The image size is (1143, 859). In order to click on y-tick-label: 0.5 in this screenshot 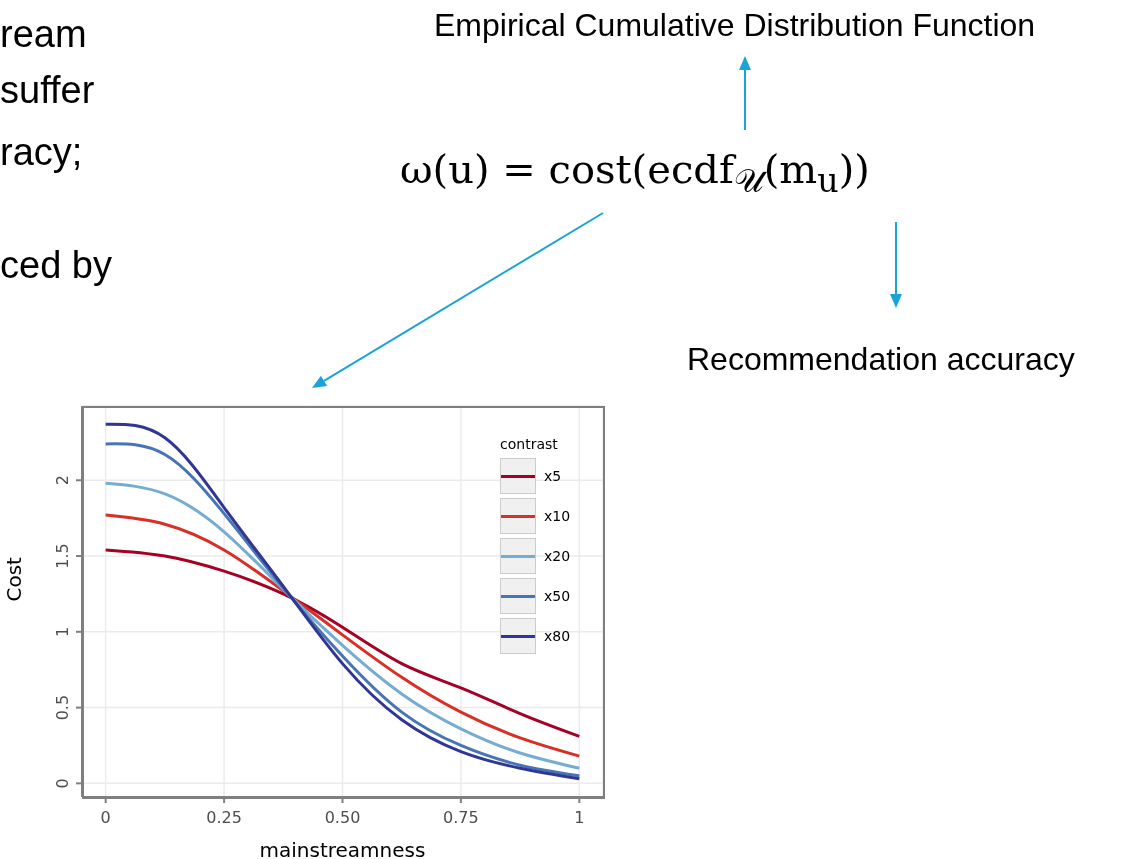, I will do `click(62, 707)`.